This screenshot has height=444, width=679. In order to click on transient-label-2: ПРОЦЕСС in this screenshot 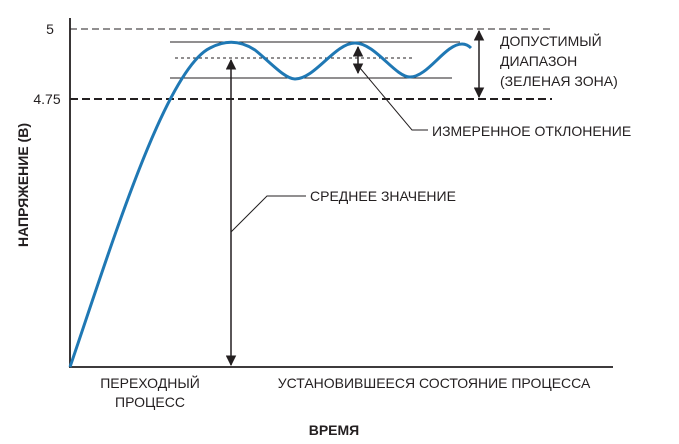, I will do `click(150, 402)`.